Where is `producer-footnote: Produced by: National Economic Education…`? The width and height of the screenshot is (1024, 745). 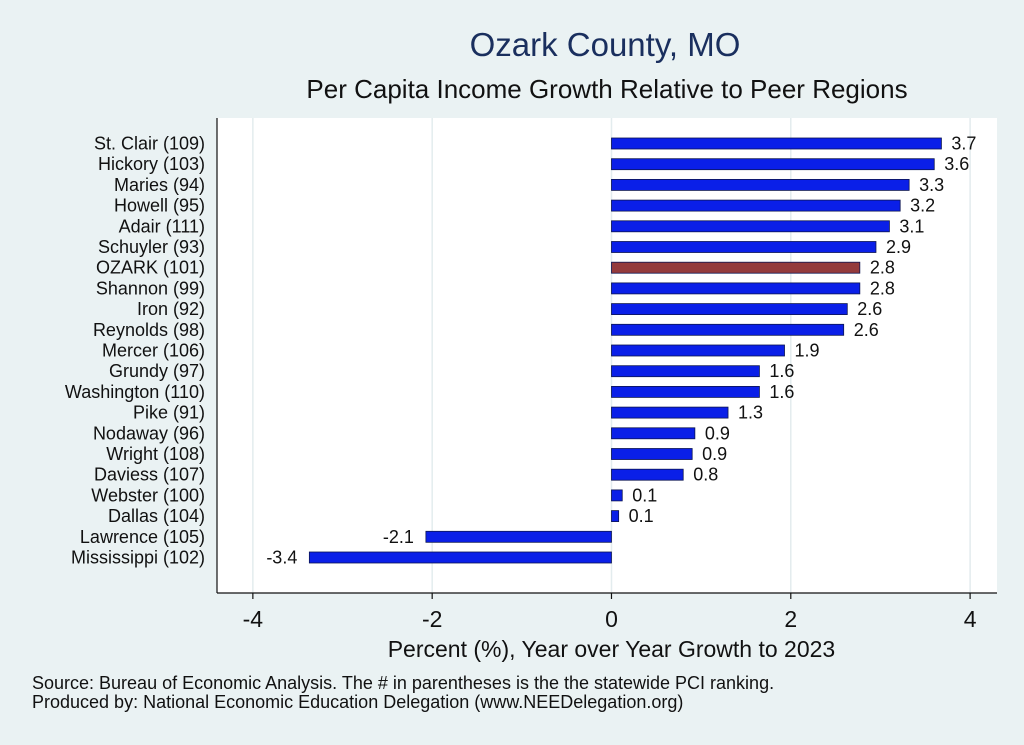 producer-footnote: Produced by: National Economic Education… is located at coordinates (358, 702).